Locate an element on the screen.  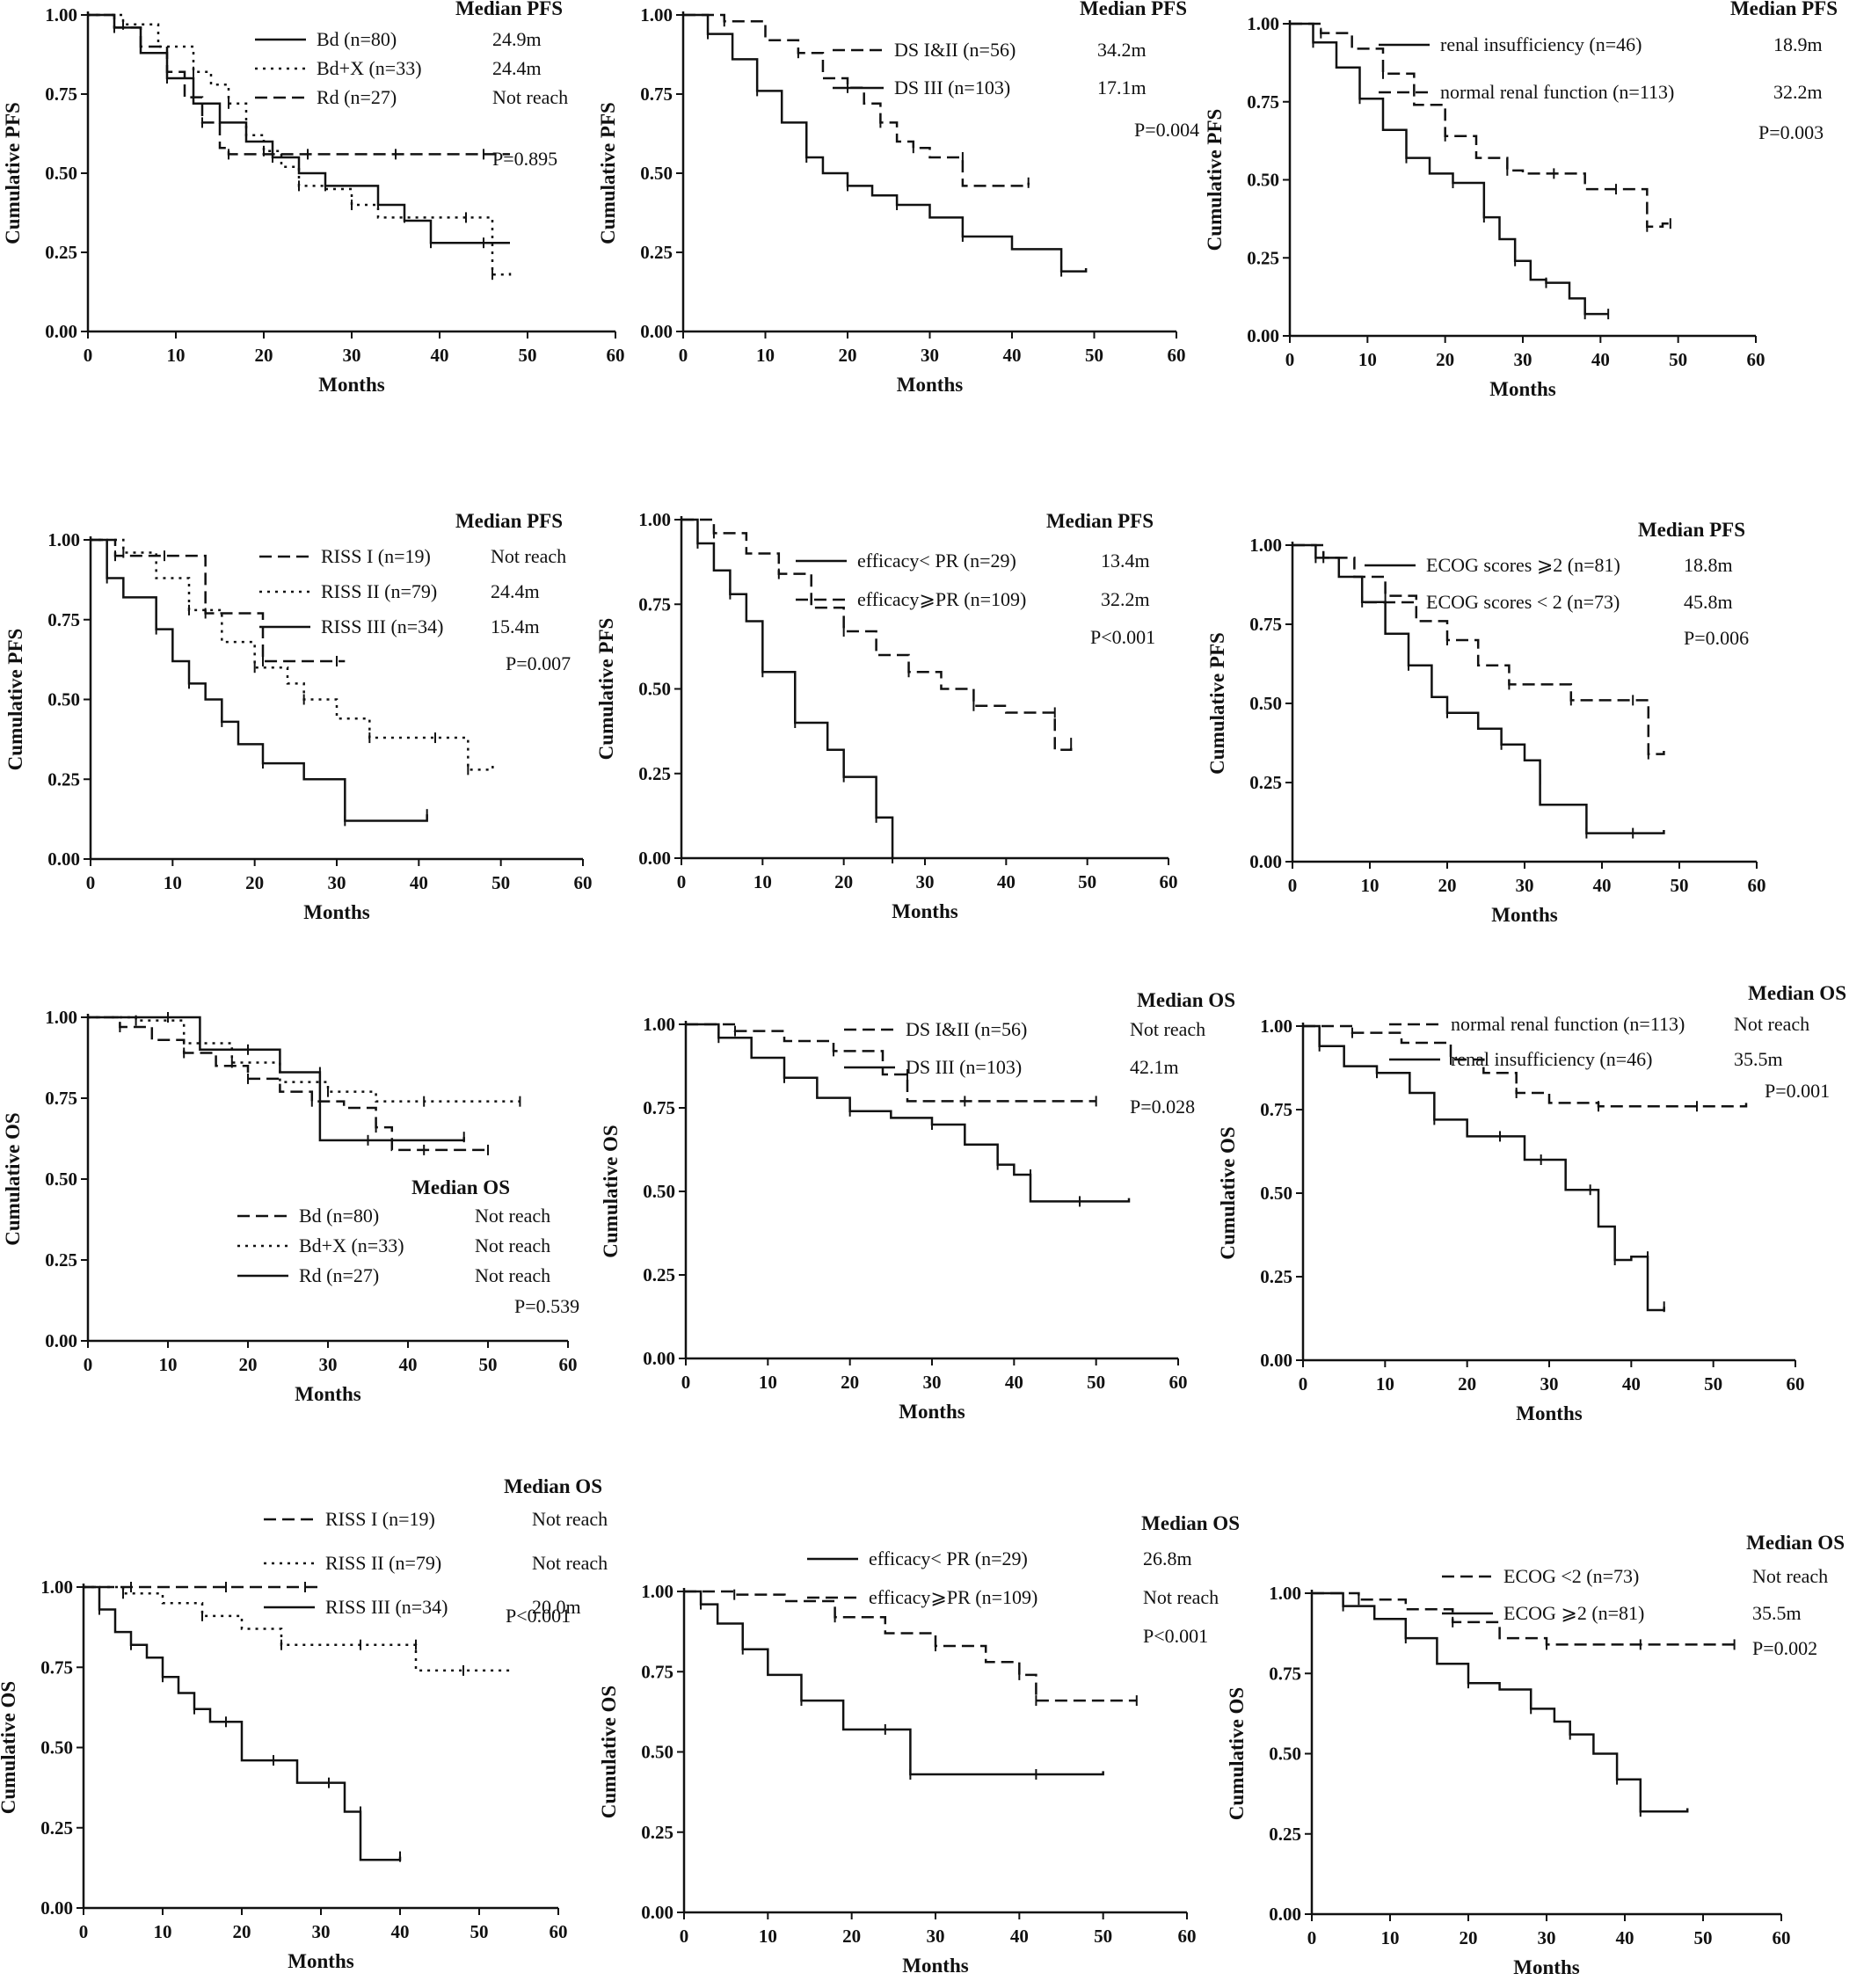
legend-label: RISS I (n=19) is located at coordinates (380, 1519).